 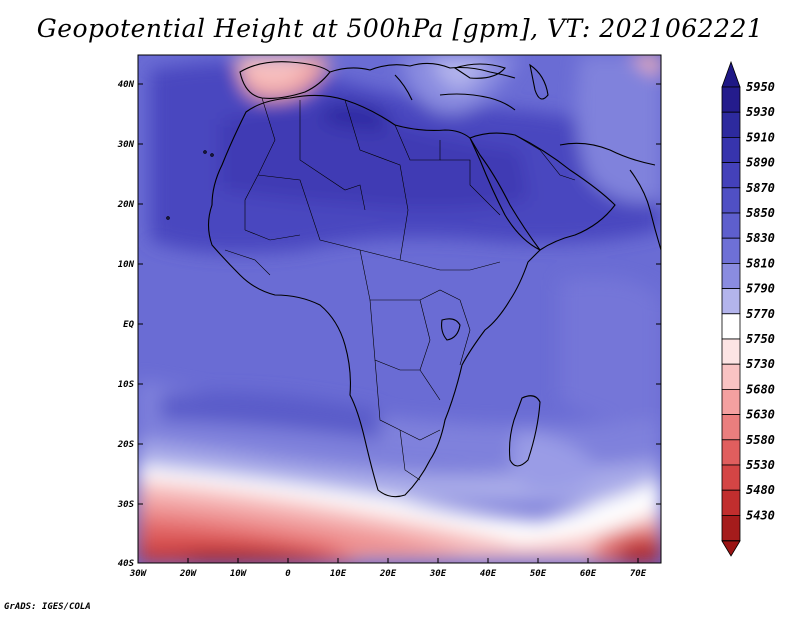 I want to click on colorbar-label: 5910, so click(x=760, y=137).